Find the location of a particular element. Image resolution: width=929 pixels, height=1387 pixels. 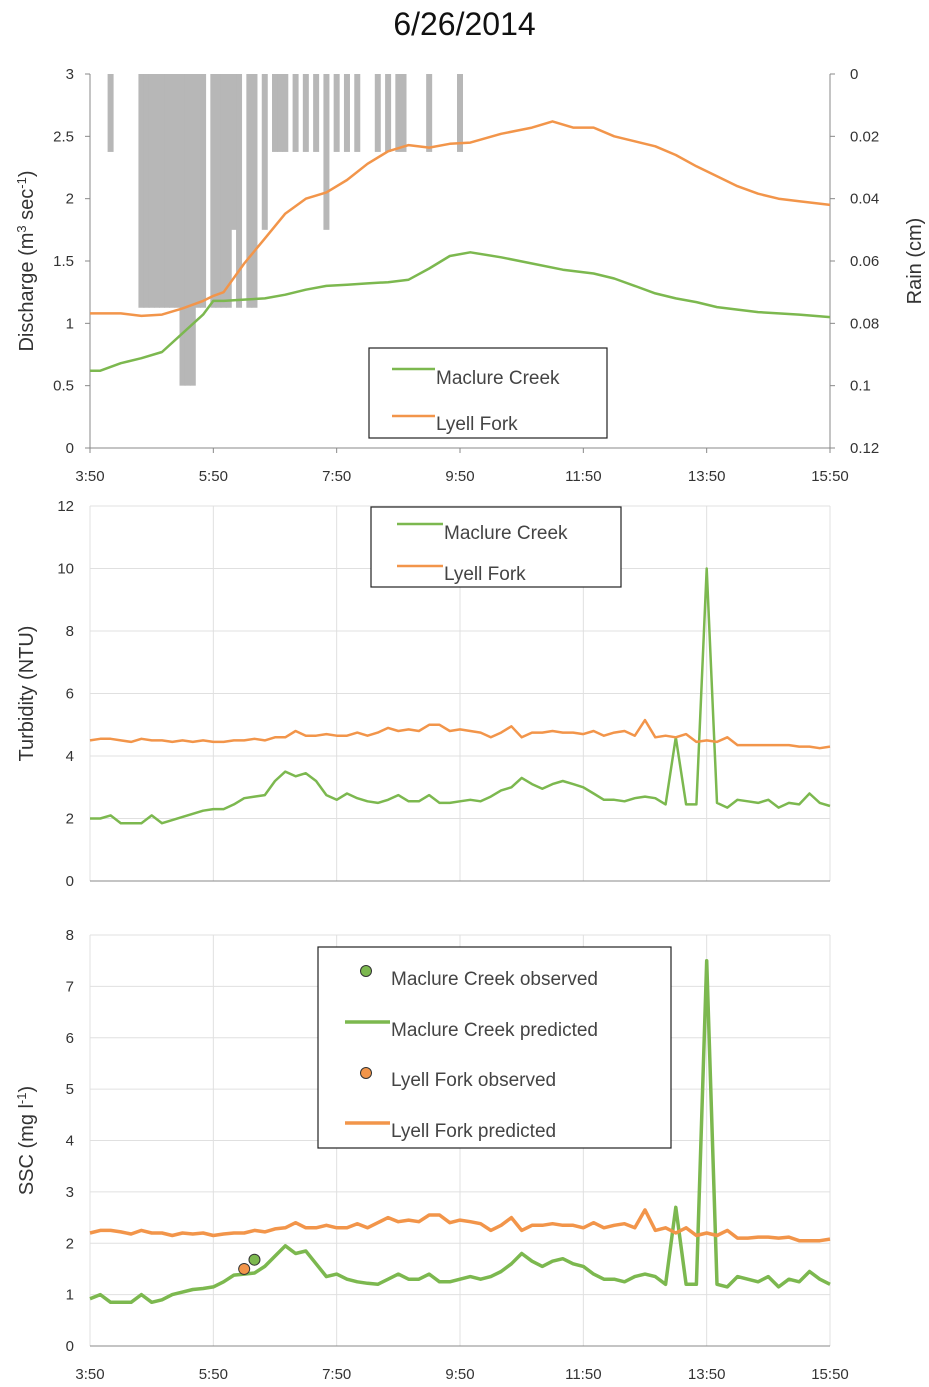

y-tick-label: 8 is located at coordinates (70, 631).